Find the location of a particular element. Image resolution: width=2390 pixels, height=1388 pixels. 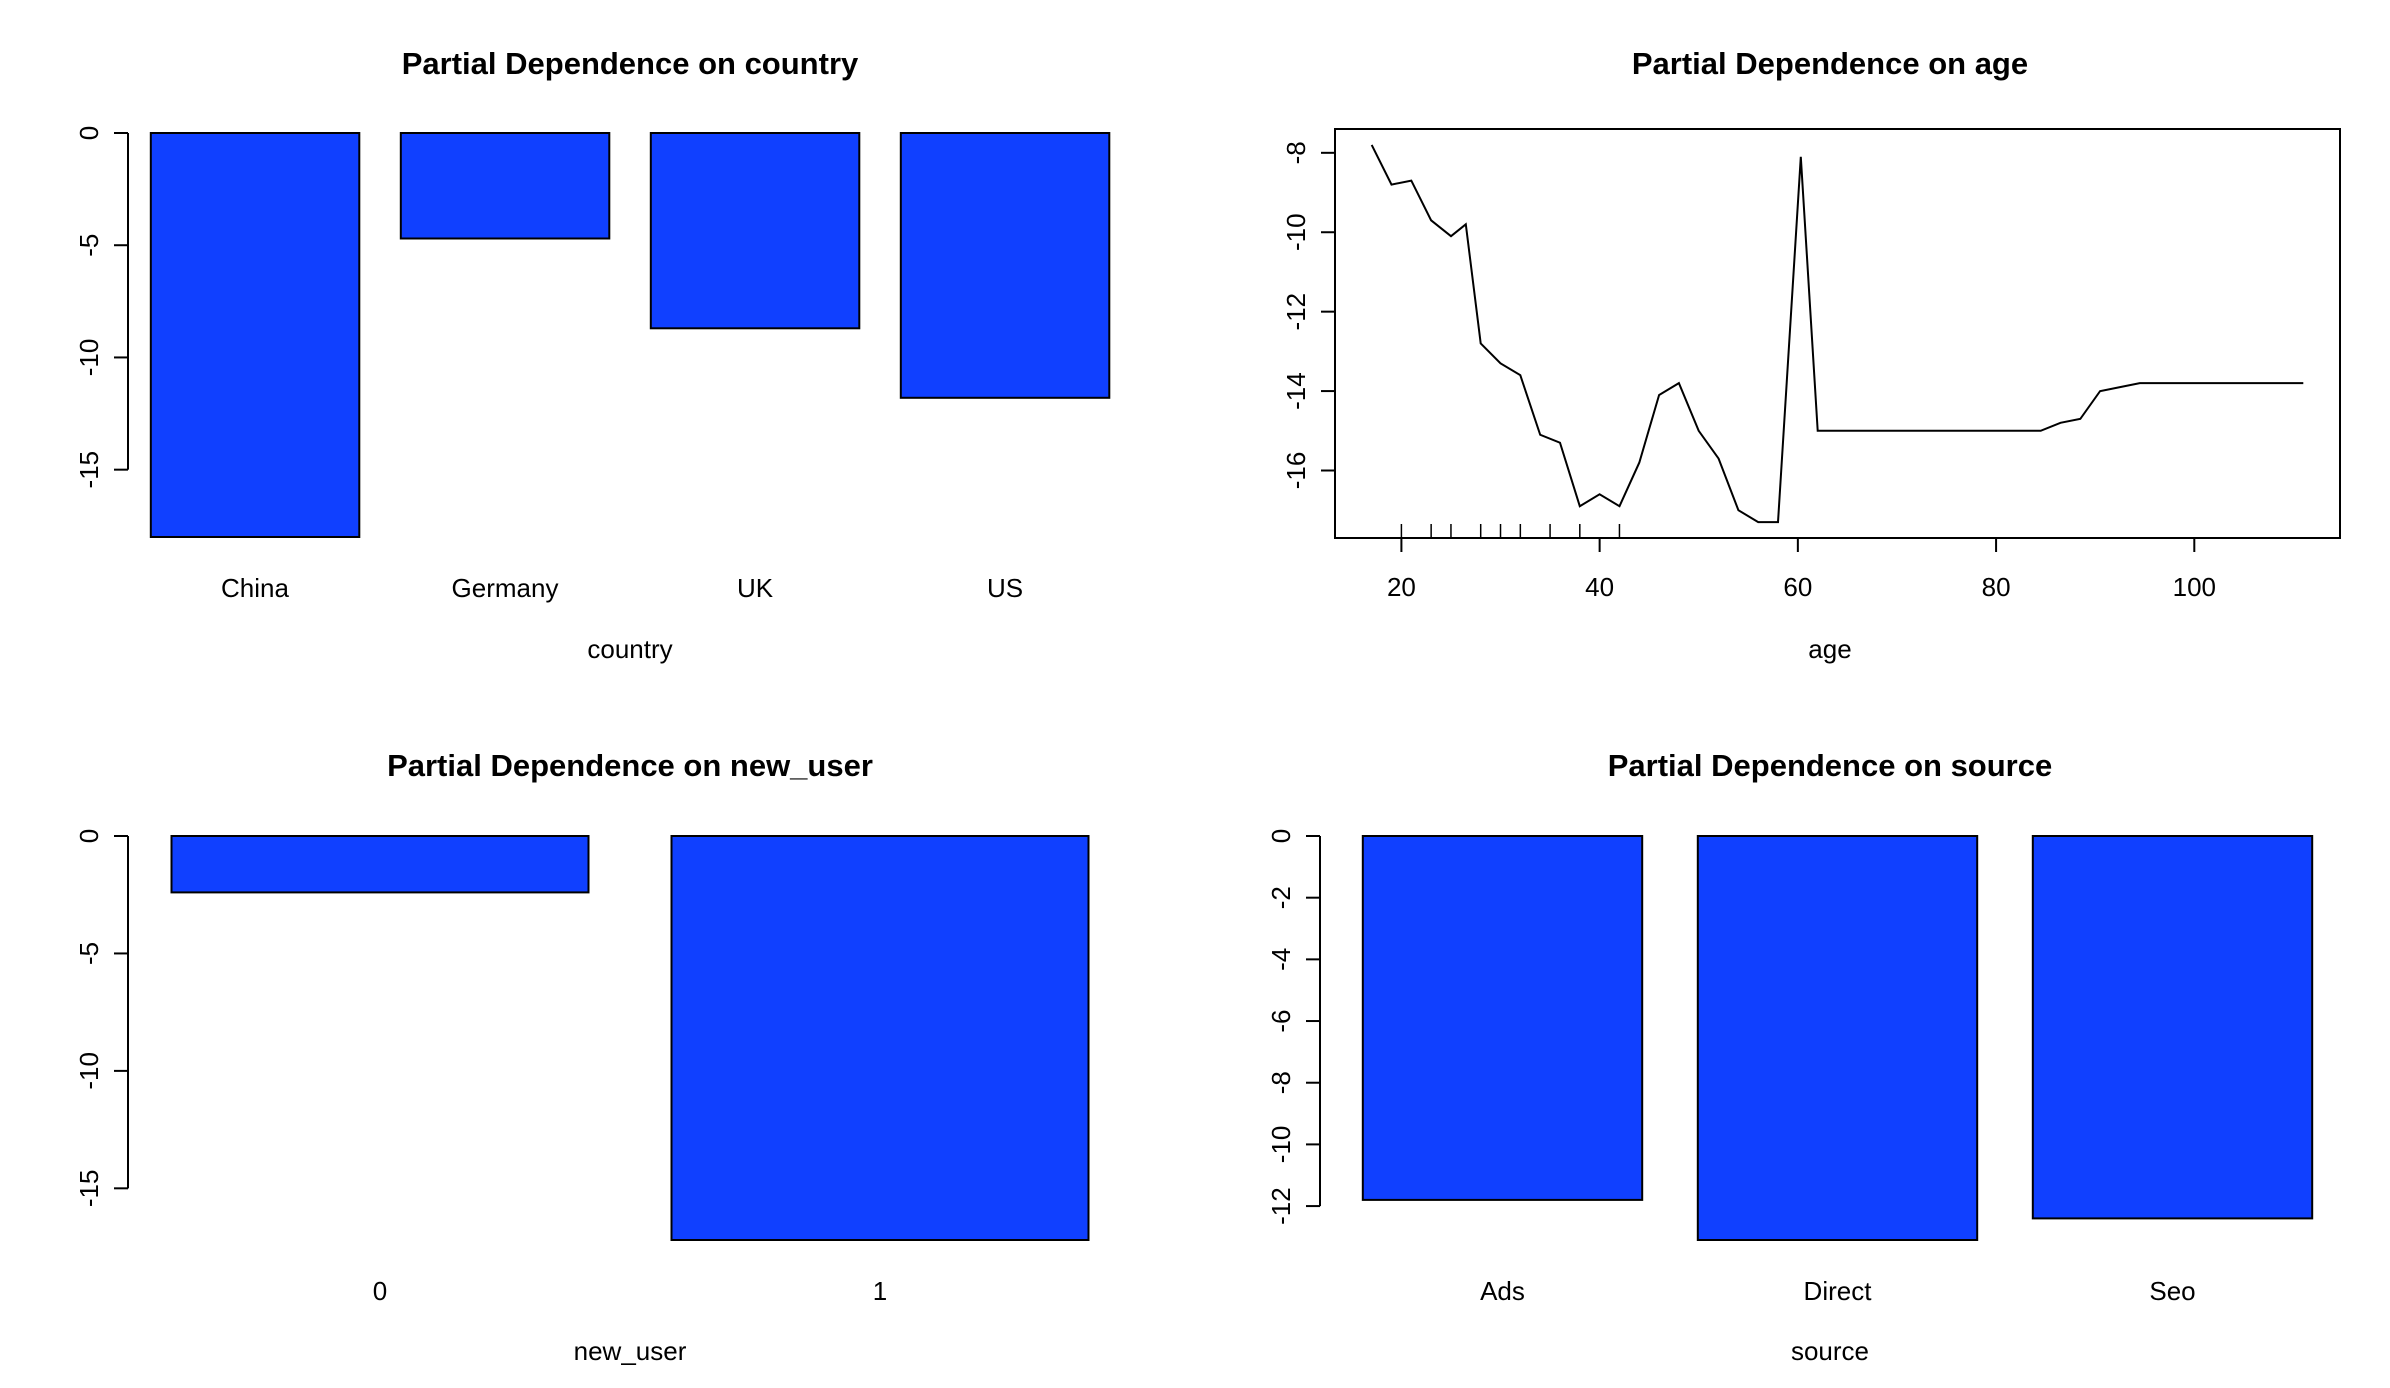

bar-germany is located at coordinates (505, 186).